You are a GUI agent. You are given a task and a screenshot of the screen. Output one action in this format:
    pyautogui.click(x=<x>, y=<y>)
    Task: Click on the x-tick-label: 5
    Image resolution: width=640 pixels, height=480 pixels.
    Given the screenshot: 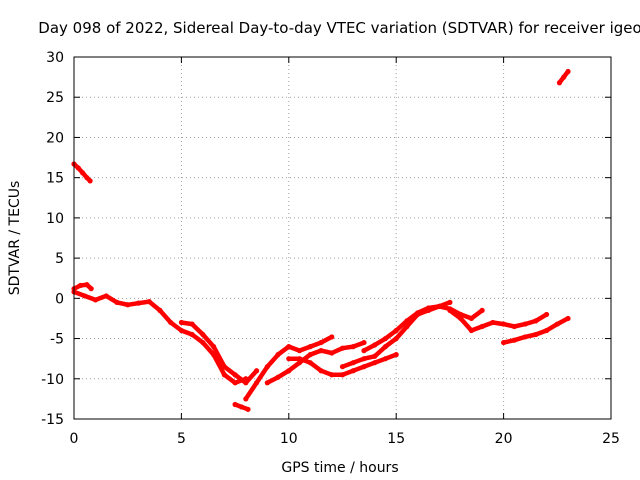 What is the action you would take?
    pyautogui.click(x=181, y=439)
    